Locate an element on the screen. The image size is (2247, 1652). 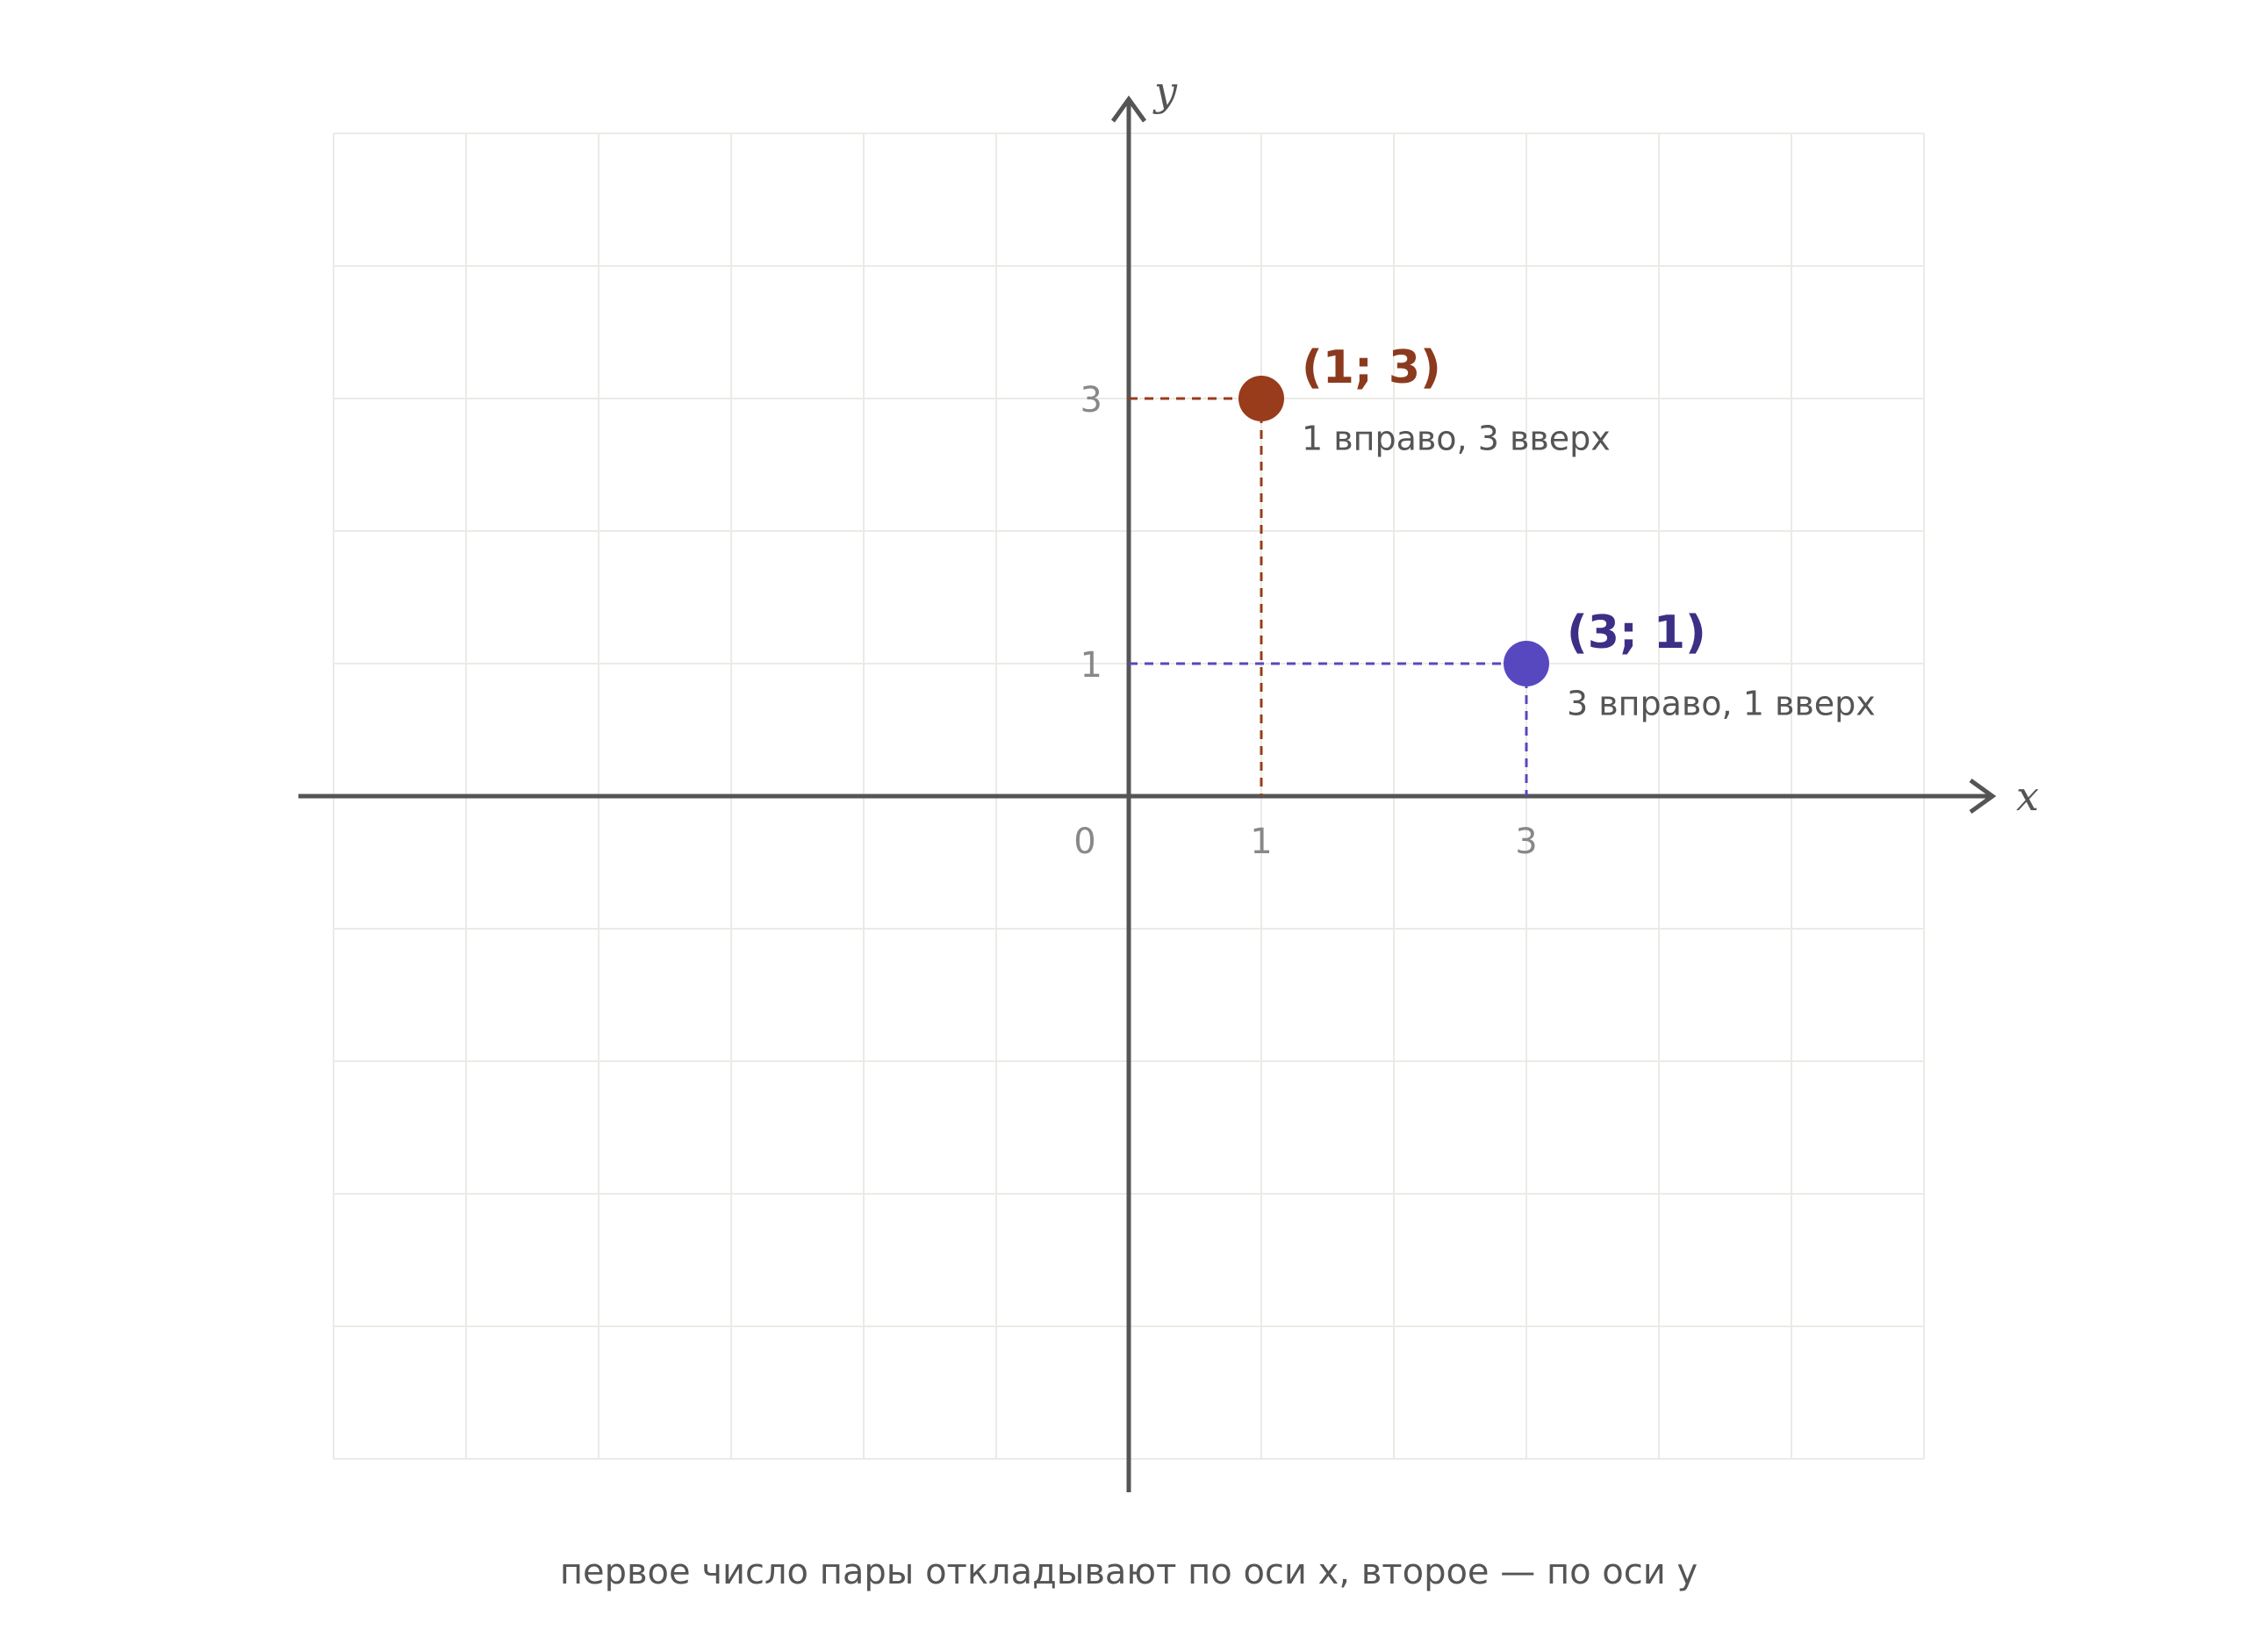
y-axis-label: y is located at coordinates (1165, 91).